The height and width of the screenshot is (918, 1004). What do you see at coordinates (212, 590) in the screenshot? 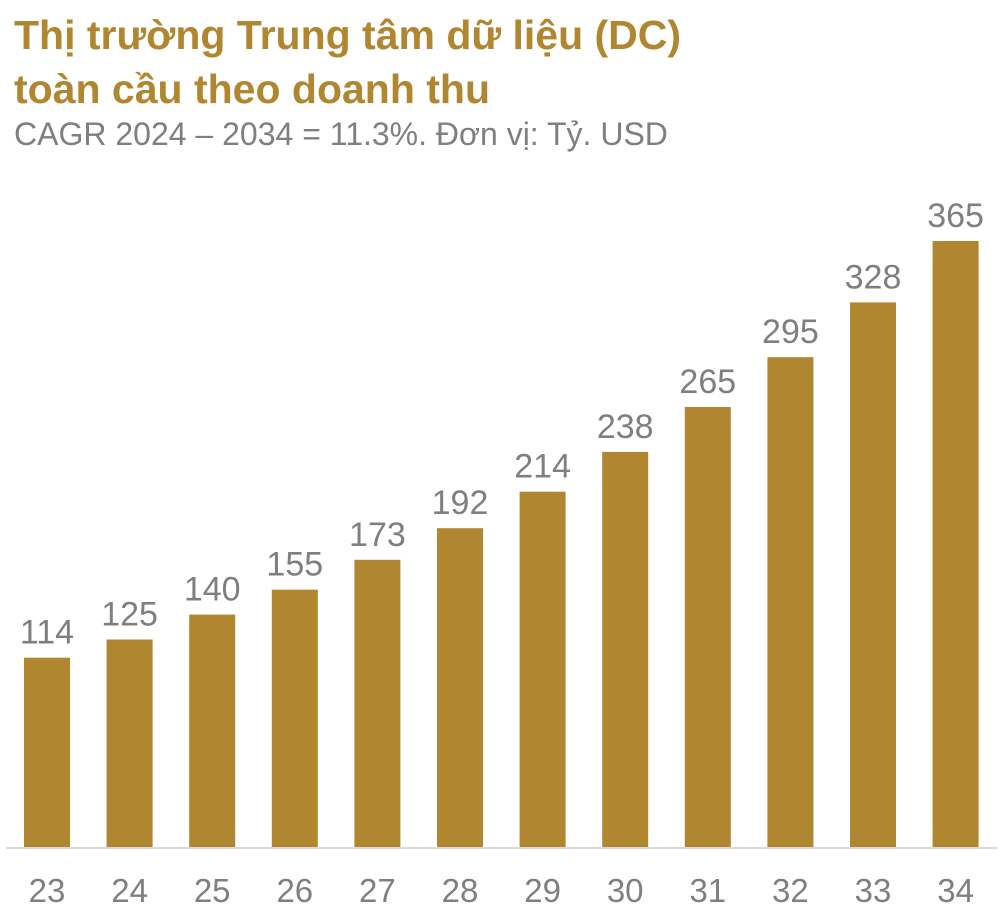
I see `data-label-25: 140` at bounding box center [212, 590].